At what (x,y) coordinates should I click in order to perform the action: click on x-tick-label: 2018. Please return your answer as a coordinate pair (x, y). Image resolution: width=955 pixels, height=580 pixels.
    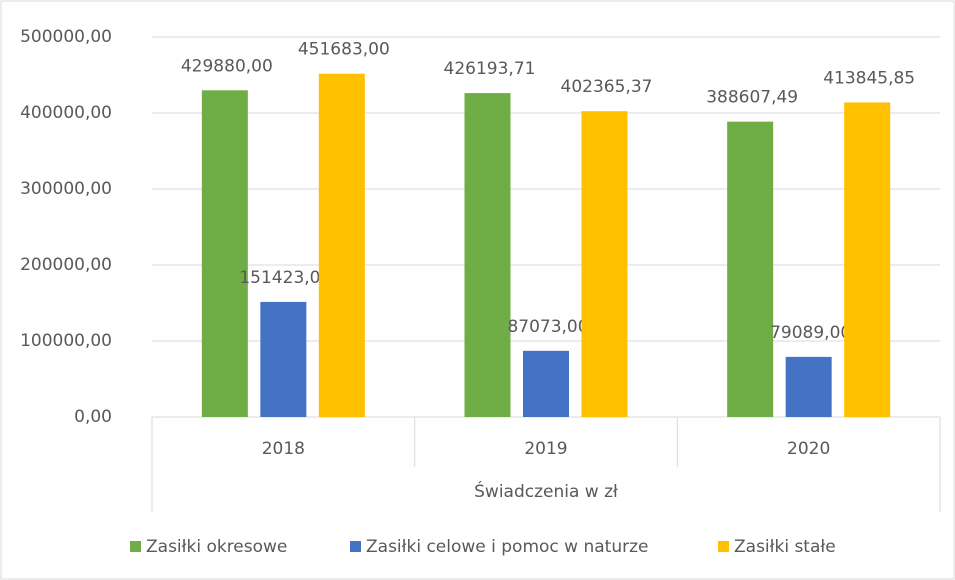
    Looking at the image, I should click on (283, 449).